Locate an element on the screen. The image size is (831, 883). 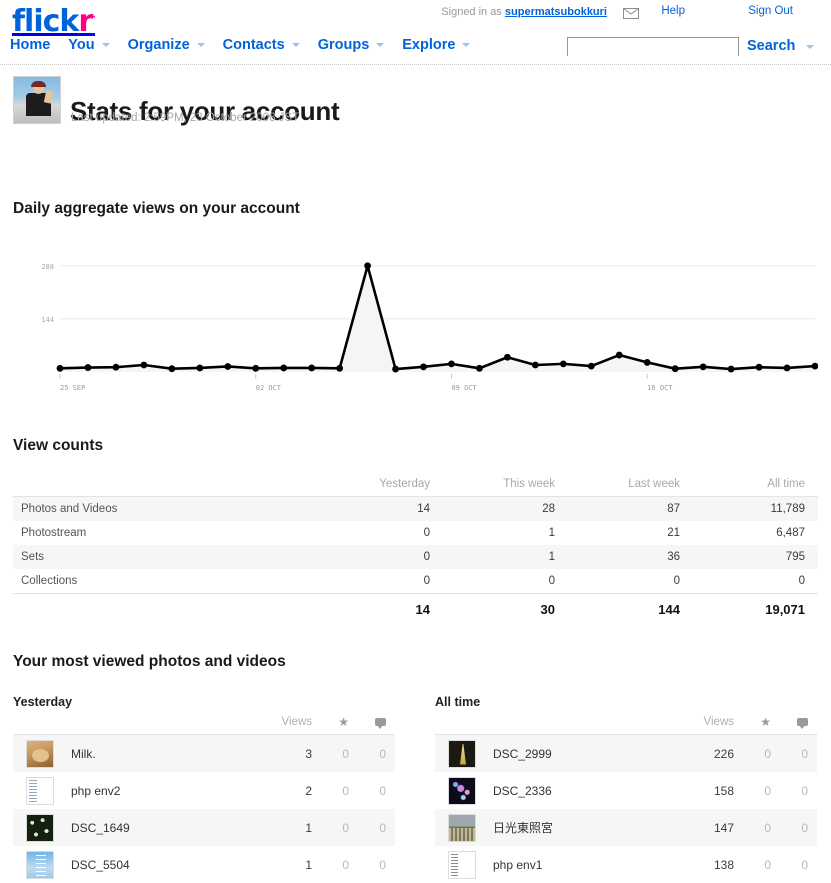
row-label: Photos and Videos is located at coordinates (165, 508).